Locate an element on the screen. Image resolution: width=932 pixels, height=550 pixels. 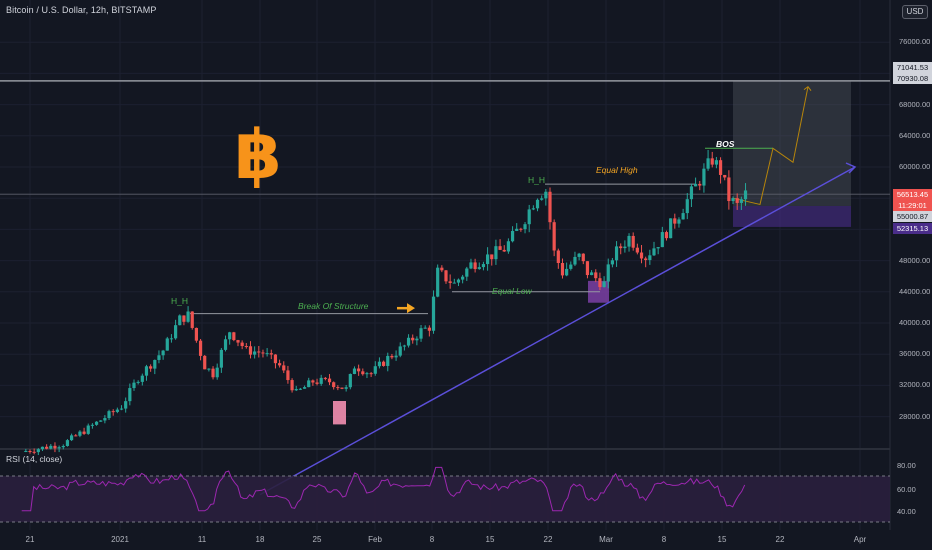
projection-path is located at coordinates (770, 146).